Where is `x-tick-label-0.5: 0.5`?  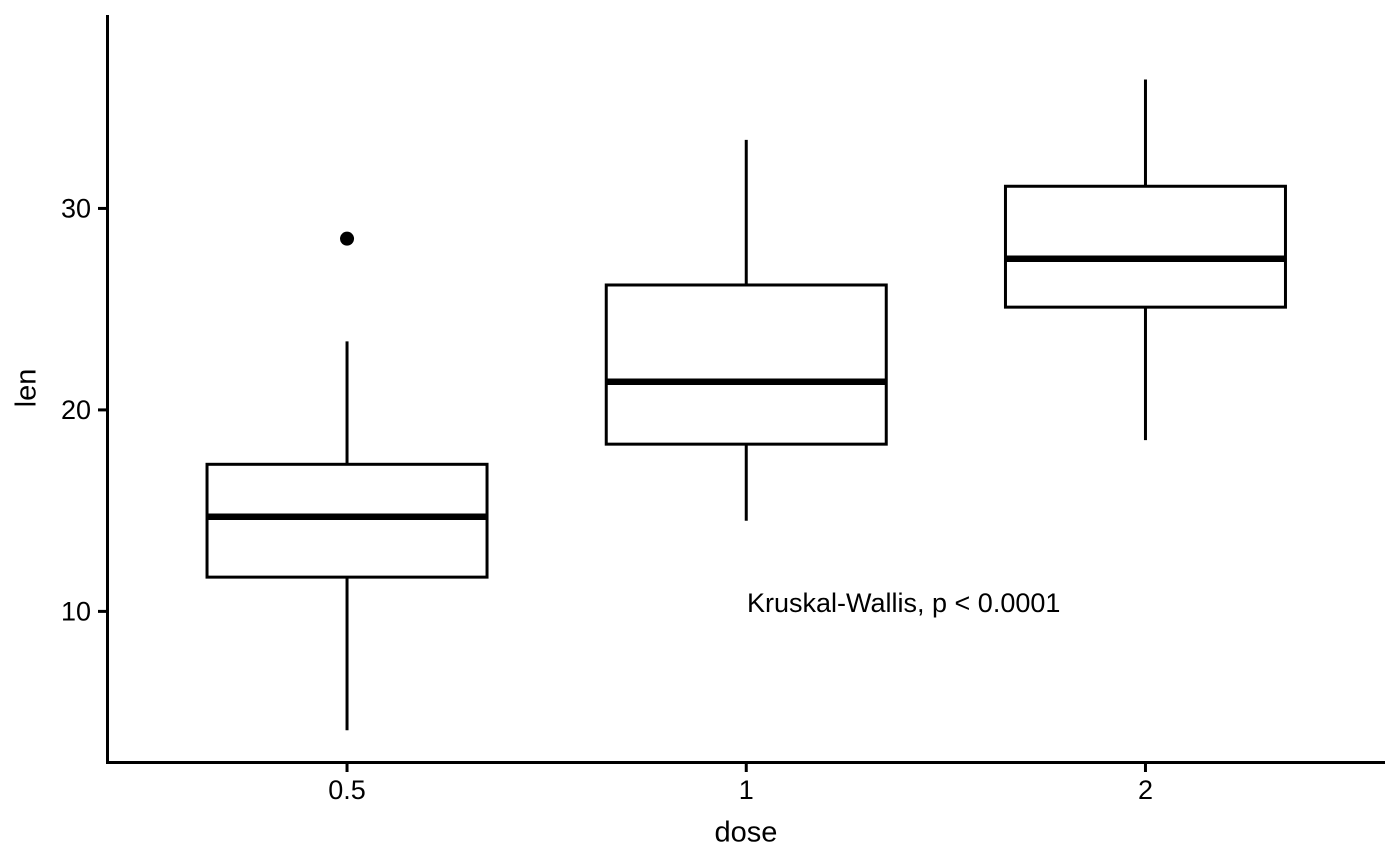 x-tick-label-0.5: 0.5 is located at coordinates (347, 790).